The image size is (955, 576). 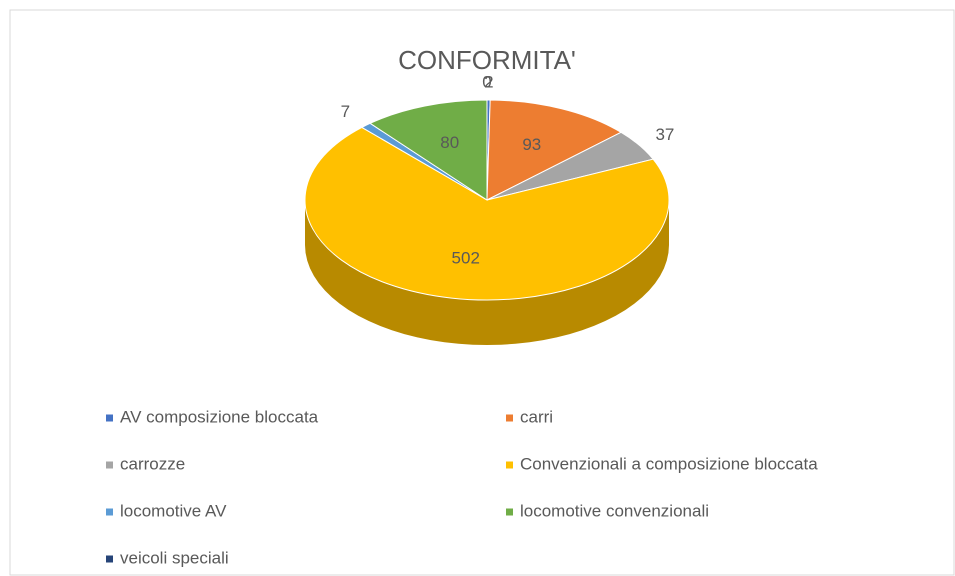 What do you see at coordinates (174, 557) in the screenshot?
I see `legend-label: veicoli speciali` at bounding box center [174, 557].